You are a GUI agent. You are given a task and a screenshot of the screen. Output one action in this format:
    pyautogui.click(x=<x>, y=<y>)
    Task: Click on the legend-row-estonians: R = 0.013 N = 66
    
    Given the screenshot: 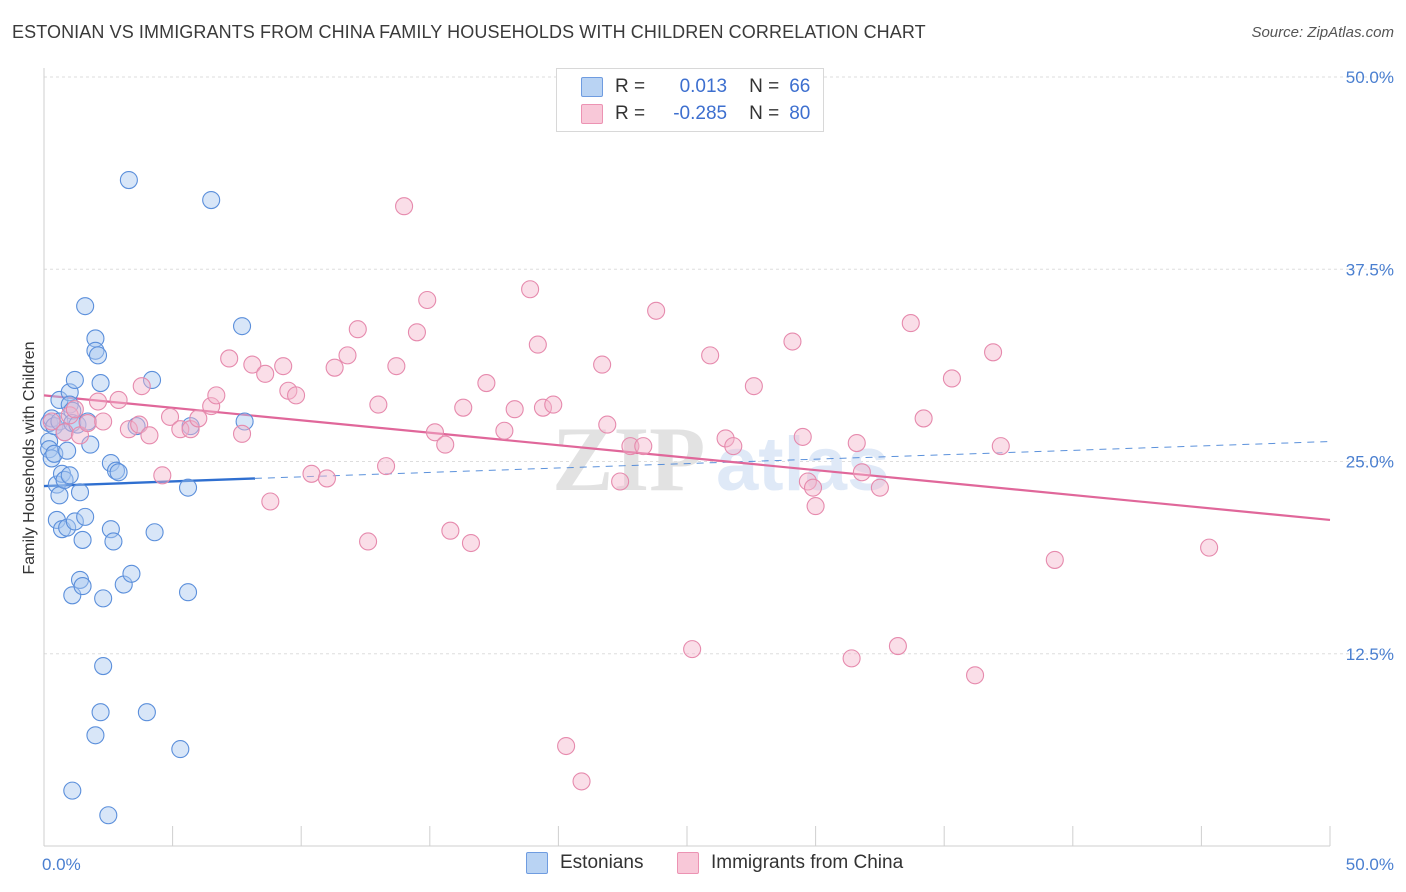 What is the action you would take?
    pyautogui.click(x=695, y=87)
    